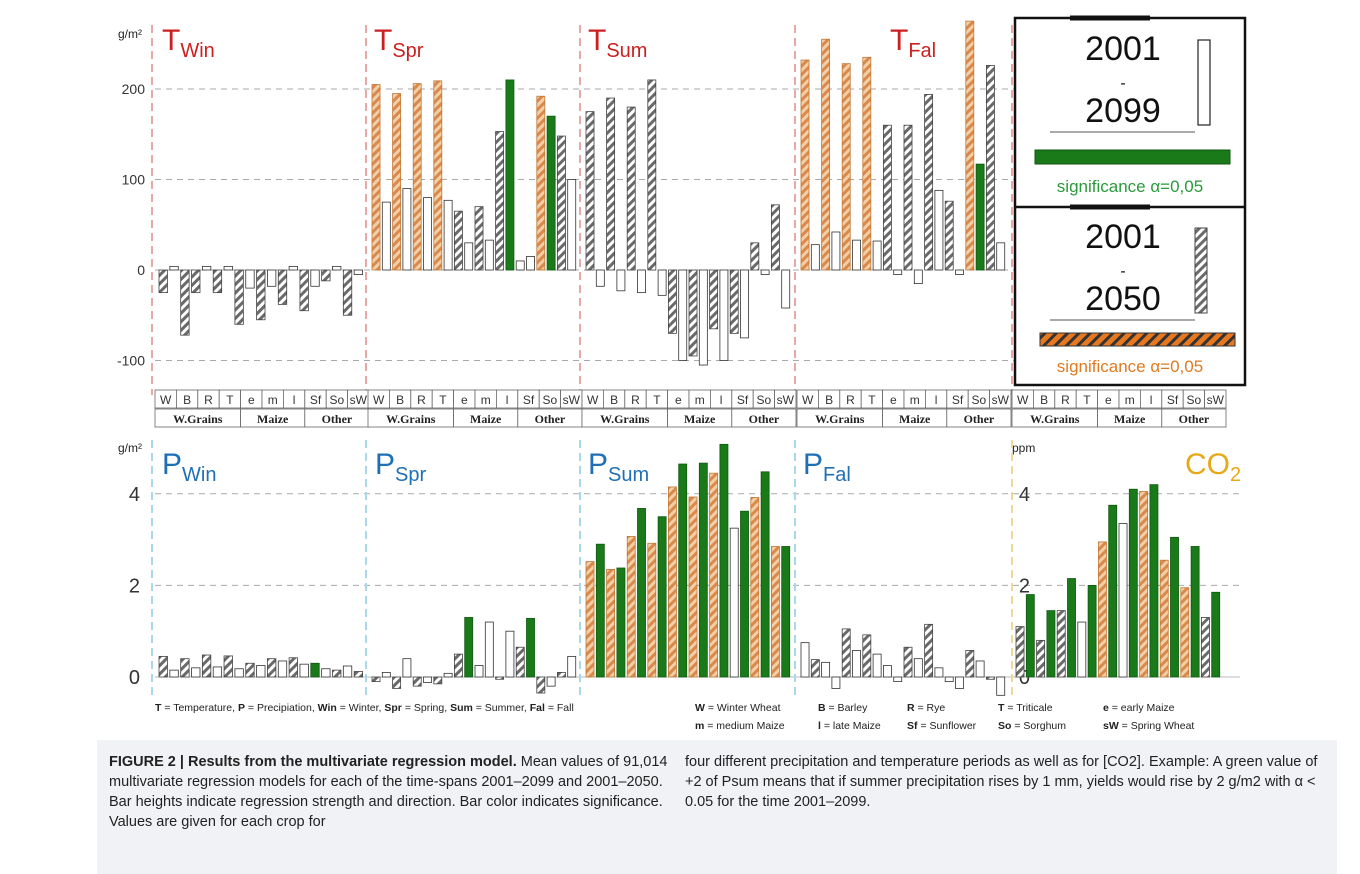  I want to click on legend1-green-swatch, so click(1132, 157).